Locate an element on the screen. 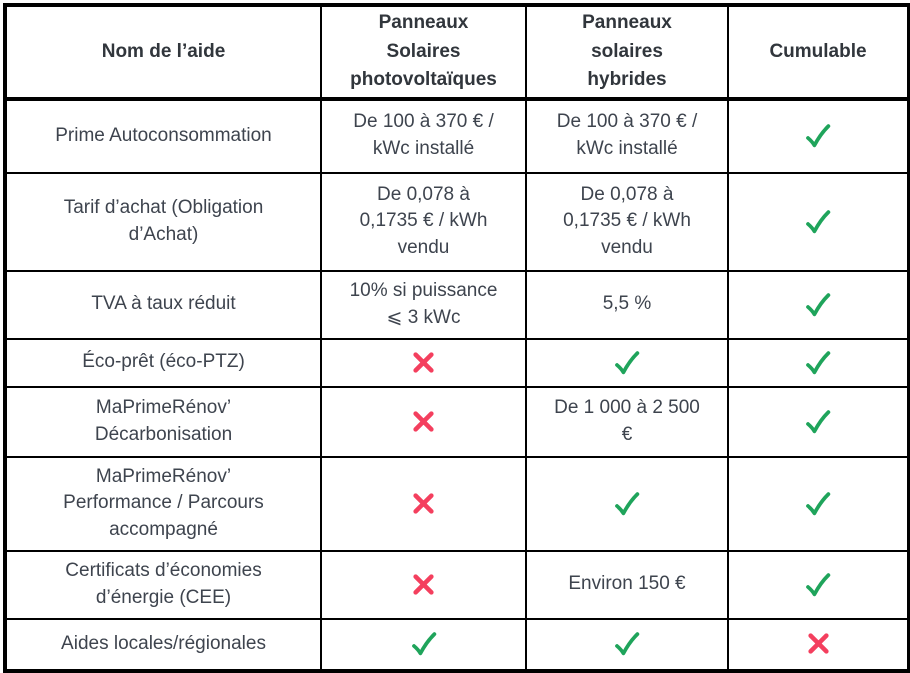  table-row: Aides locales/régionales is located at coordinates (457, 644).